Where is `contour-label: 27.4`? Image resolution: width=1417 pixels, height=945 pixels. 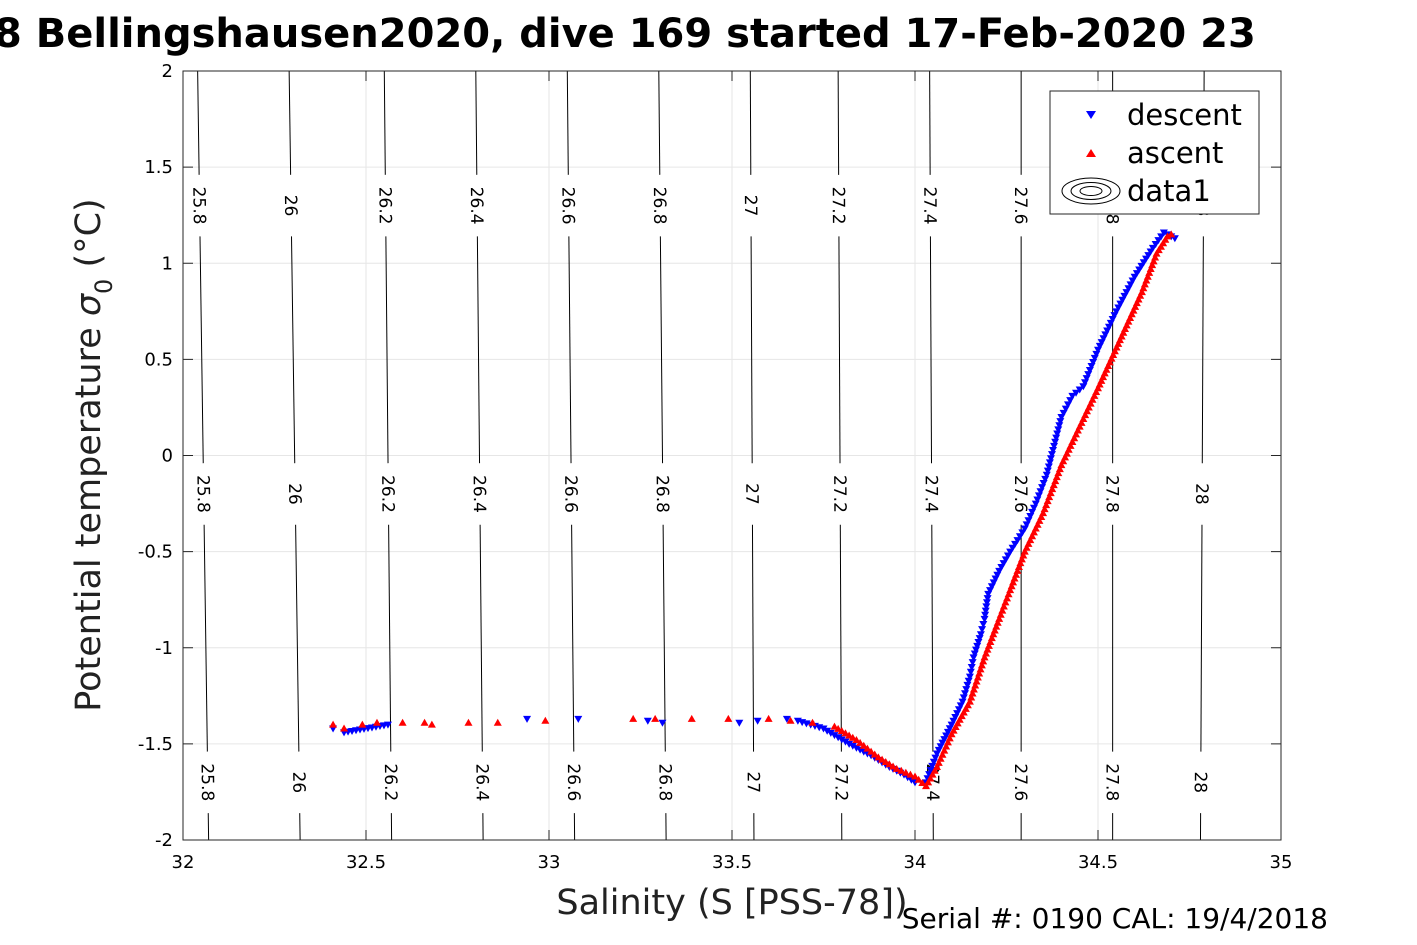 contour-label: 27.4 is located at coordinates (929, 206).